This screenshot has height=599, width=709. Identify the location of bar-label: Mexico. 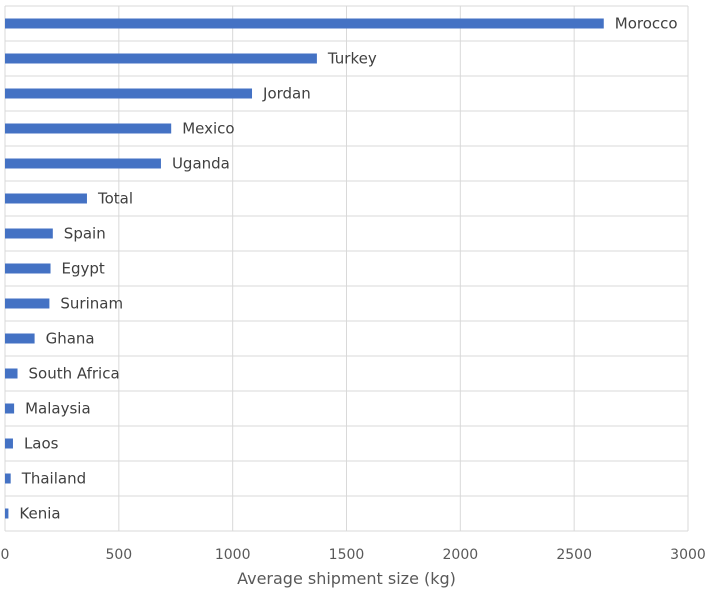
(208, 129).